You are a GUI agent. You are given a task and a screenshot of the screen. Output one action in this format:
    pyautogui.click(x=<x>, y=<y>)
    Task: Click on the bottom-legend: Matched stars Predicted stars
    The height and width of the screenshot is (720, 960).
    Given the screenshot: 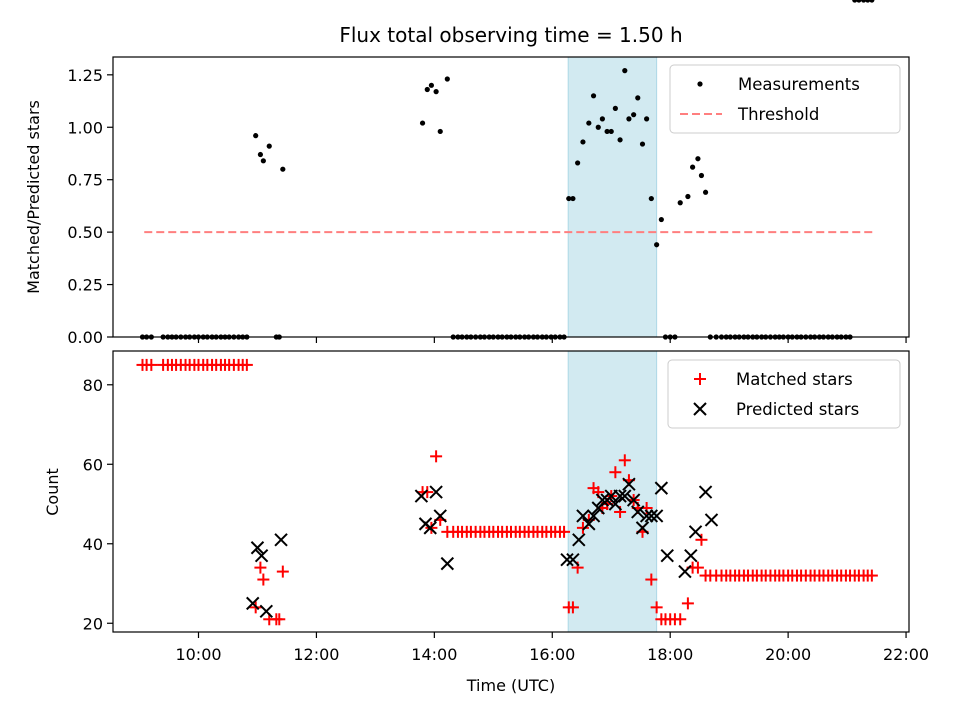 What is the action you would take?
    pyautogui.click(x=784, y=394)
    